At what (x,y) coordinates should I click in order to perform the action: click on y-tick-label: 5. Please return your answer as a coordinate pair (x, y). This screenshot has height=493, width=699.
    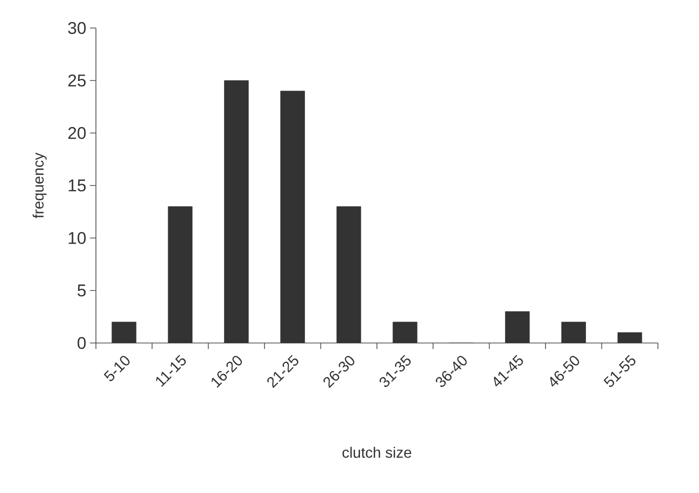
    Looking at the image, I should click on (82, 290).